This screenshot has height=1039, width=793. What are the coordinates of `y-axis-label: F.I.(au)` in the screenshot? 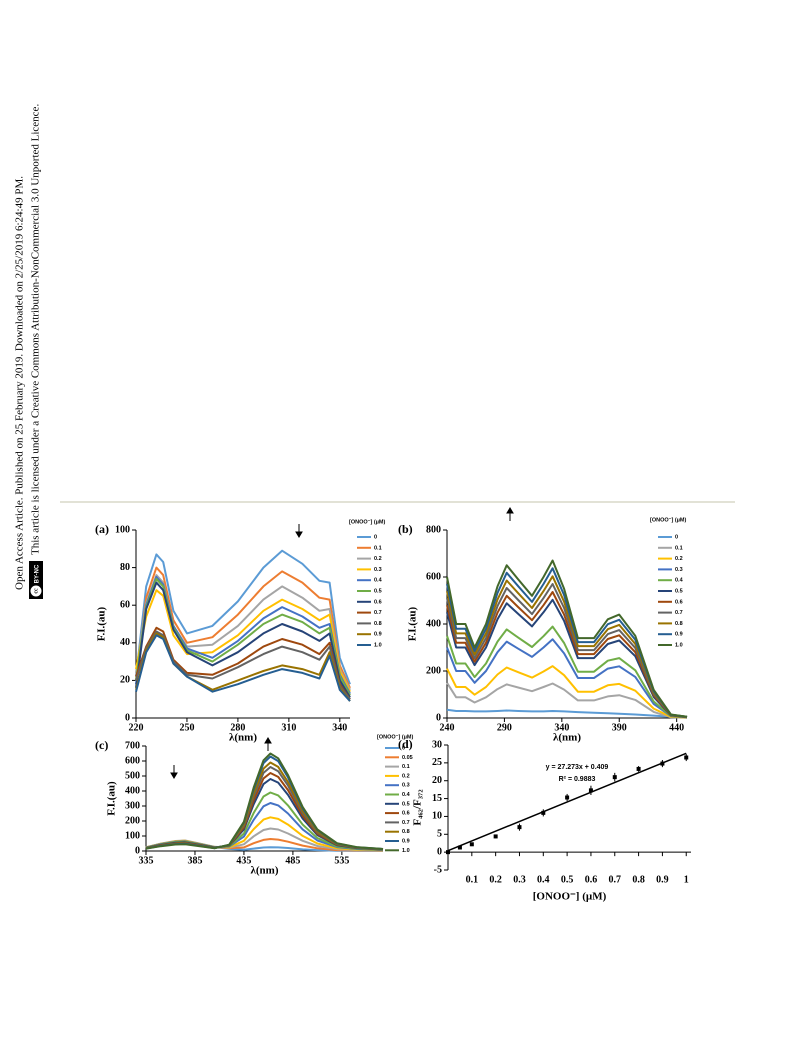 It's located at (112, 798).